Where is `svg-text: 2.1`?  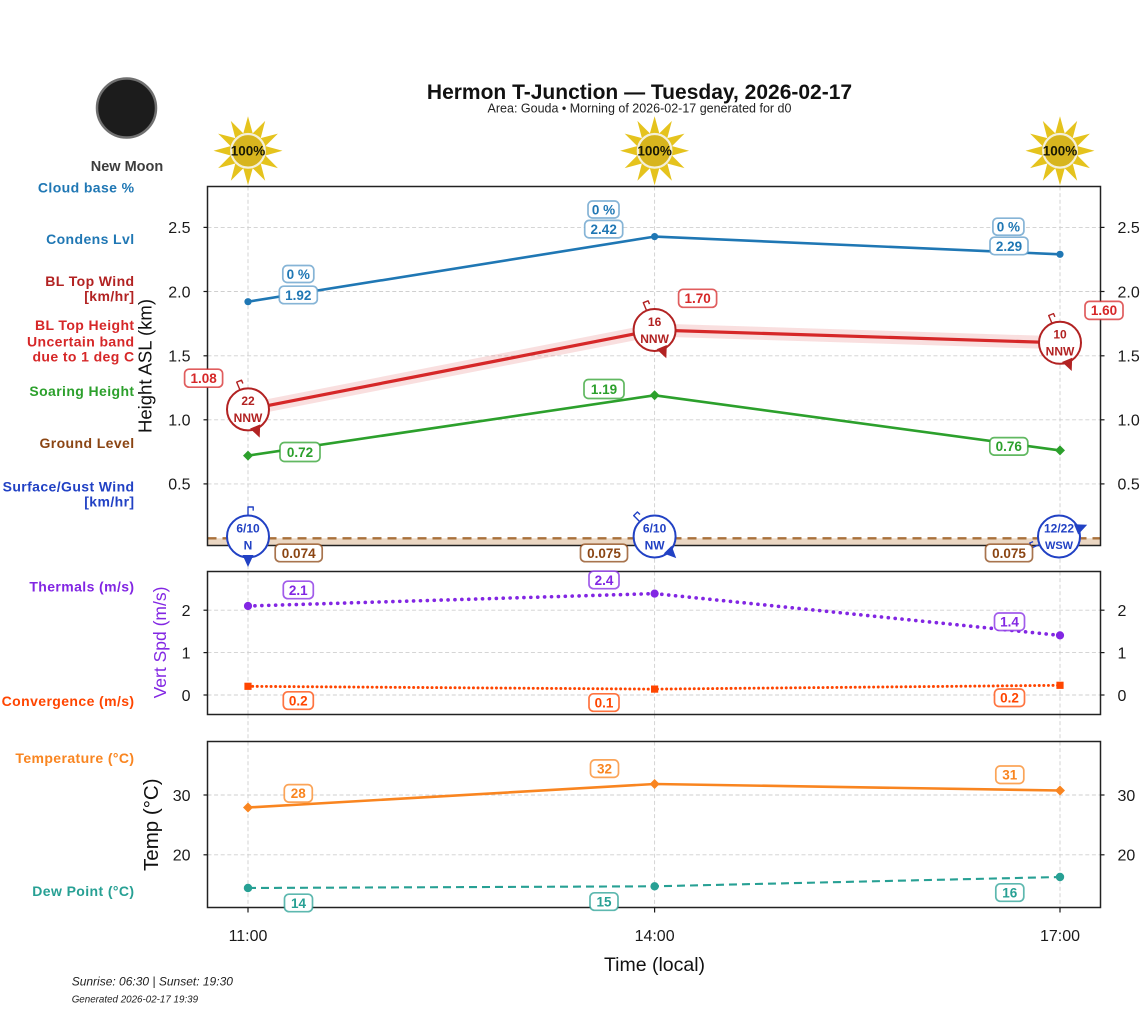
svg-text: 2.1 is located at coordinates (298, 590).